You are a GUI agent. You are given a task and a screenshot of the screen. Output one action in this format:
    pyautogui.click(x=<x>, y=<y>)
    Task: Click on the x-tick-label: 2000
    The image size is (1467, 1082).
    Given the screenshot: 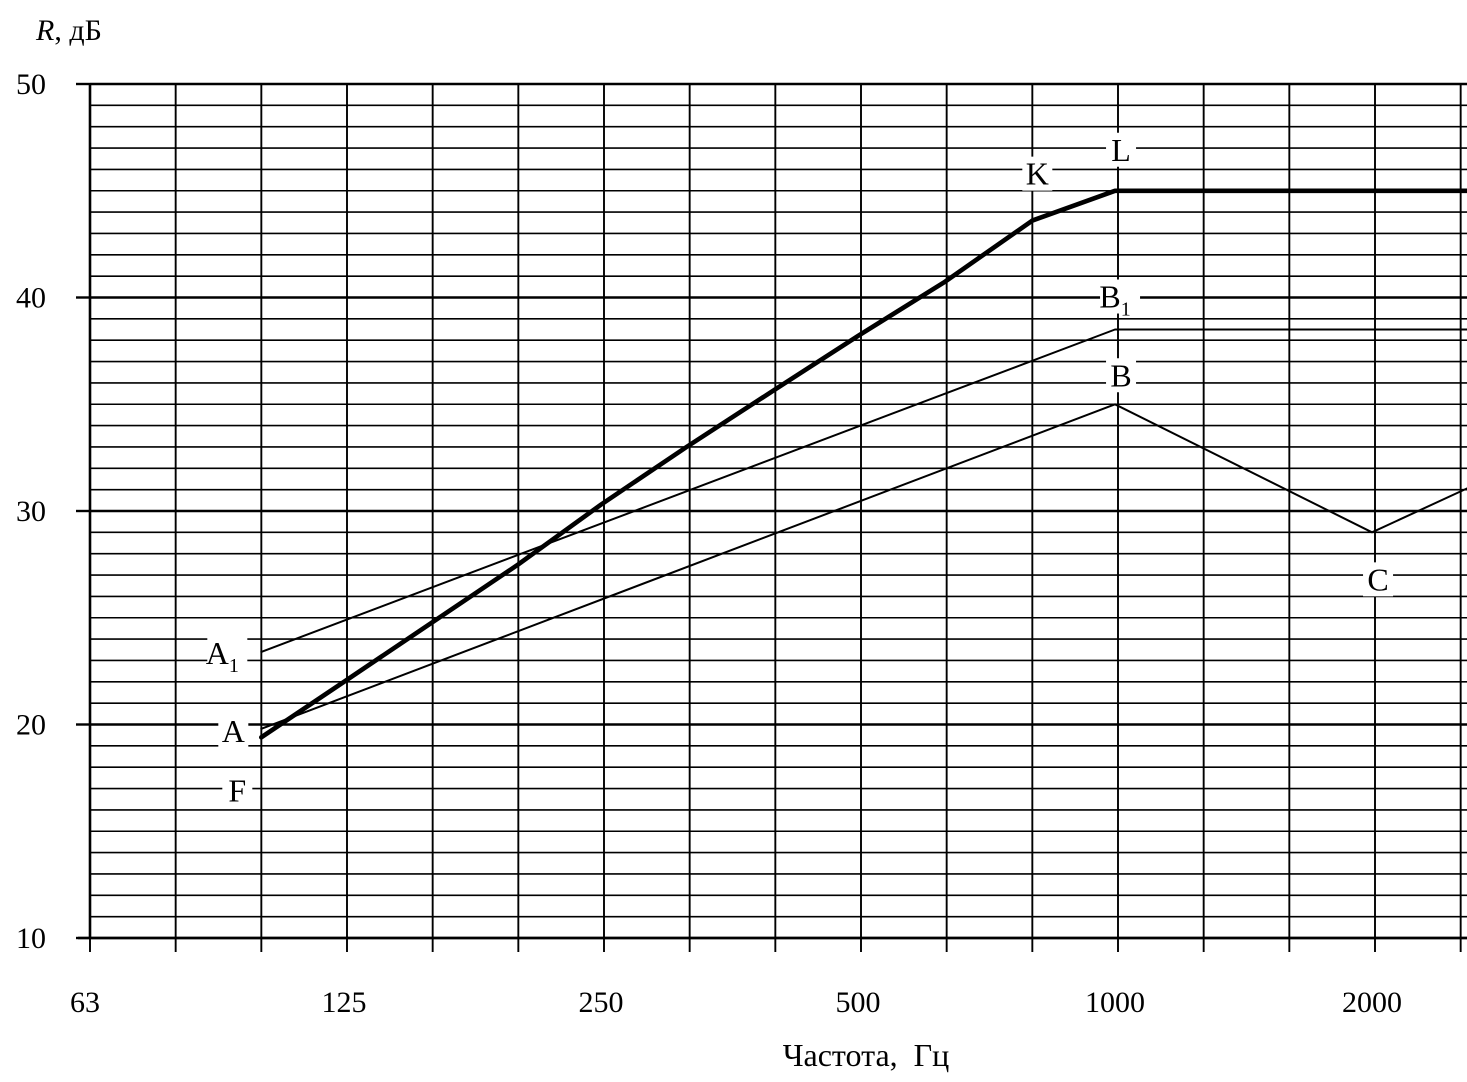 What is the action you would take?
    pyautogui.click(x=1372, y=1002)
    